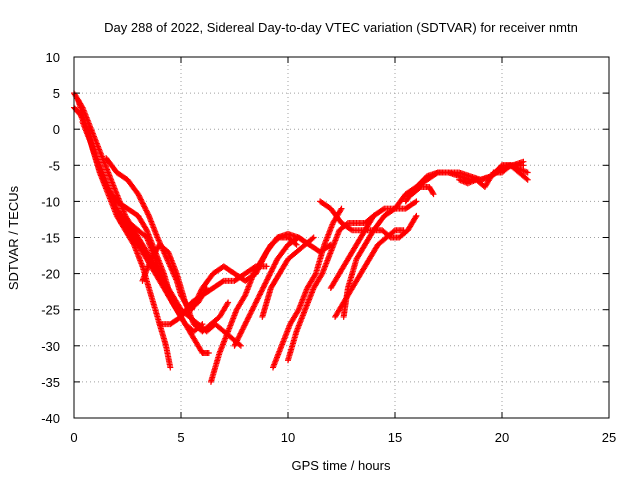 The height and width of the screenshot is (480, 640). I want to click on y-tick-label: -25, so click(50, 310).